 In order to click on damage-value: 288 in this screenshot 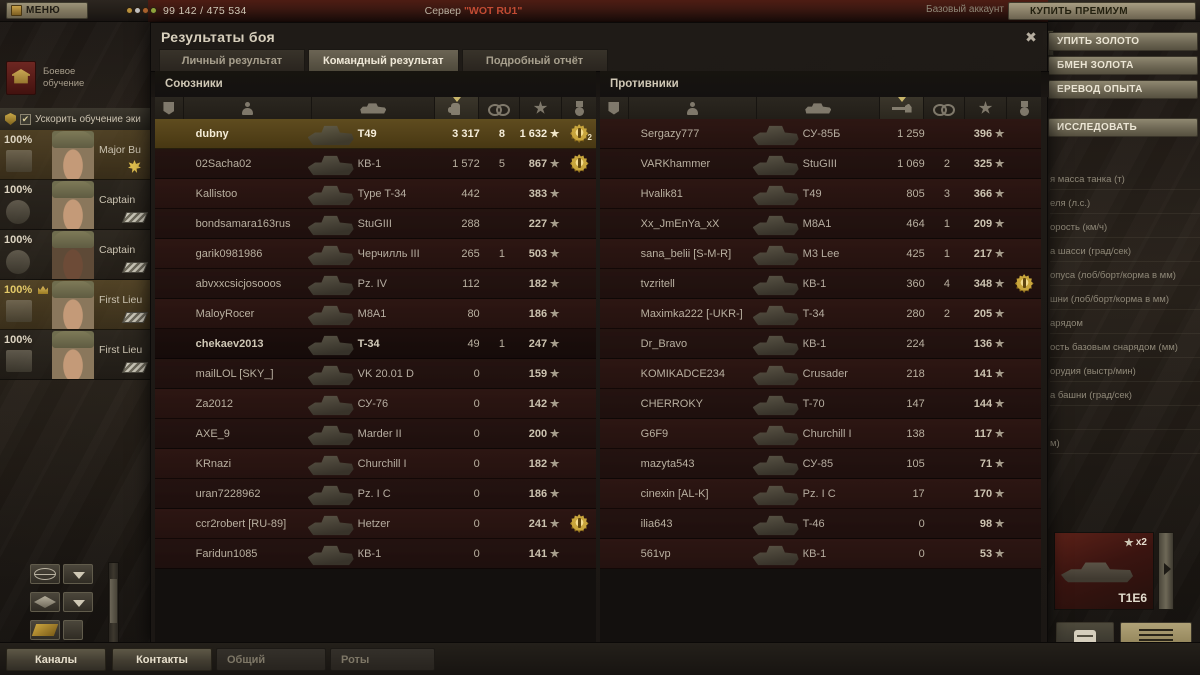, I will do `click(470, 223)`.